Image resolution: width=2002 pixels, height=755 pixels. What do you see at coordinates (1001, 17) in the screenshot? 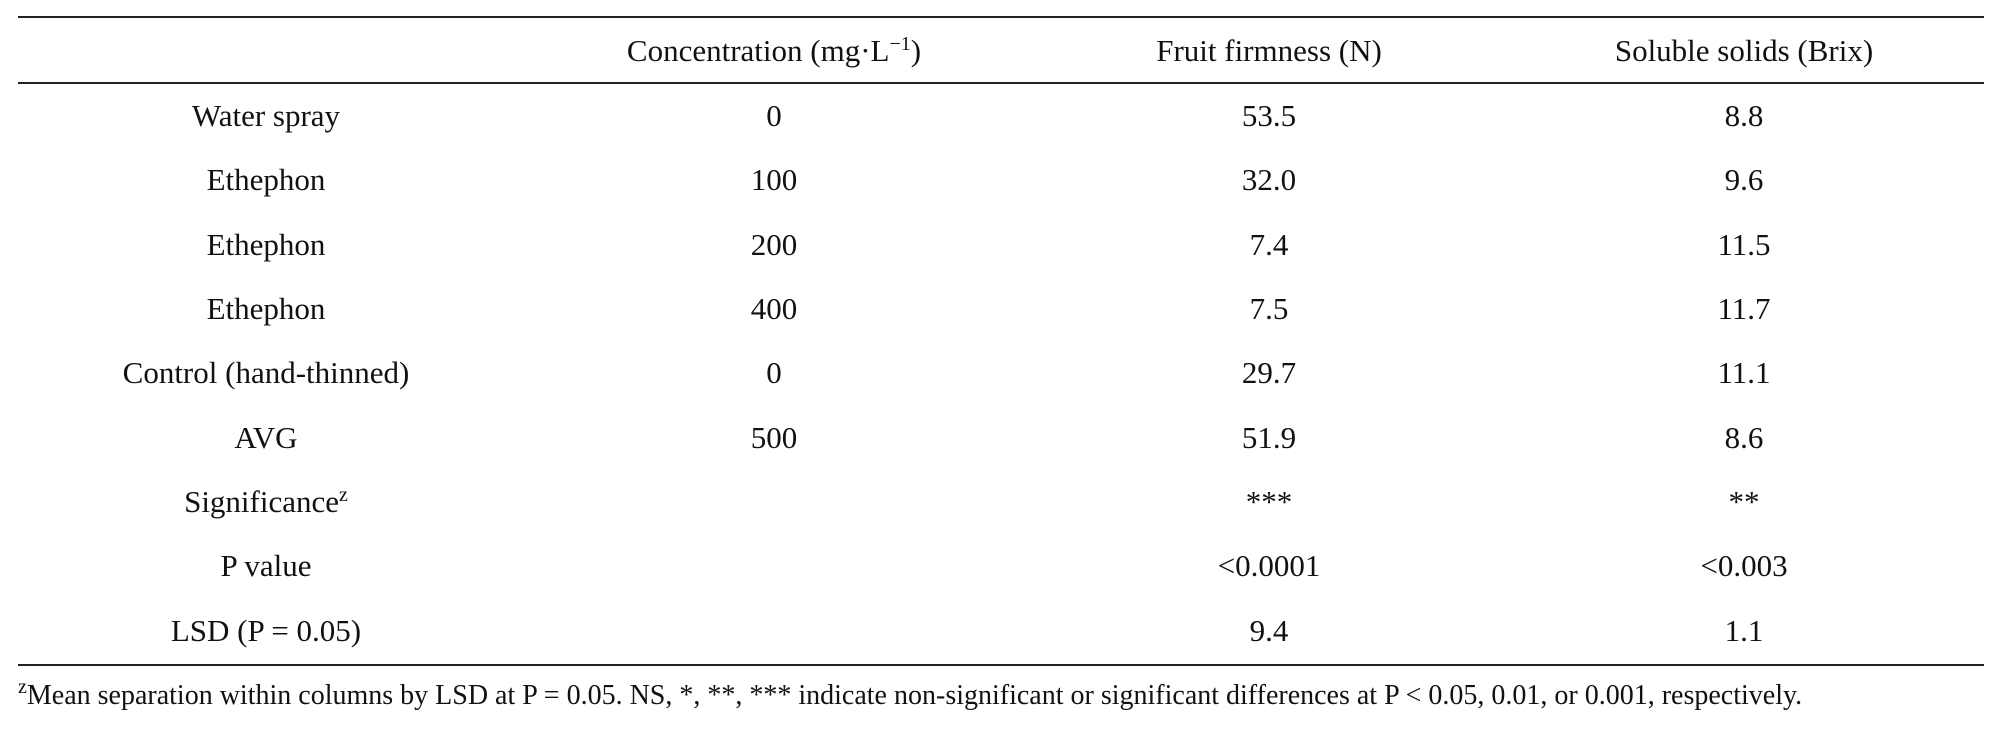
I see `table-top-rule` at bounding box center [1001, 17].